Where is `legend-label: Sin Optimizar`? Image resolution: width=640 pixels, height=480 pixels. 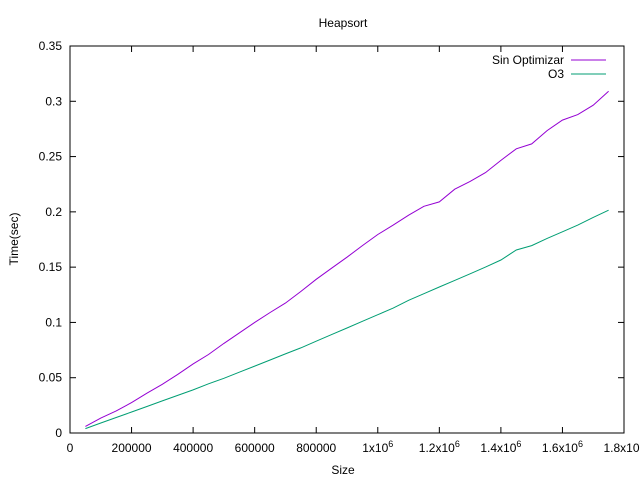
legend-label: Sin Optimizar is located at coordinates (528, 60).